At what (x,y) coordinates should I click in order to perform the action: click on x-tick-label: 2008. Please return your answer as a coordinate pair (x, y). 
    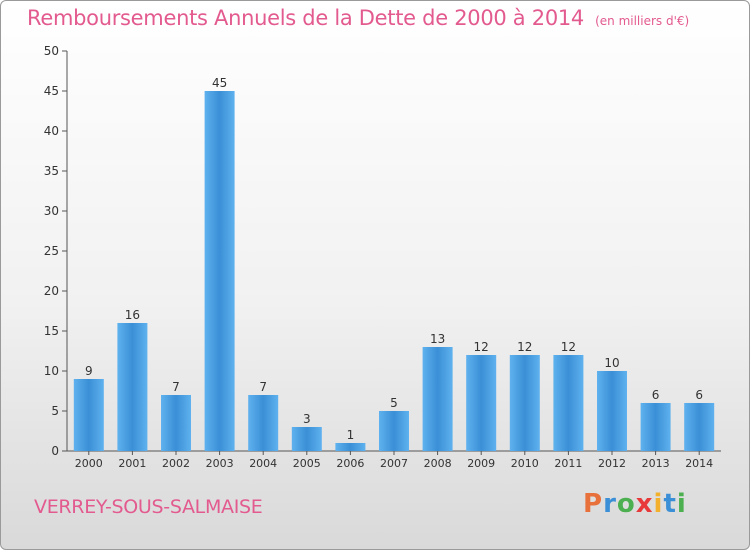
    Looking at the image, I should click on (438, 463).